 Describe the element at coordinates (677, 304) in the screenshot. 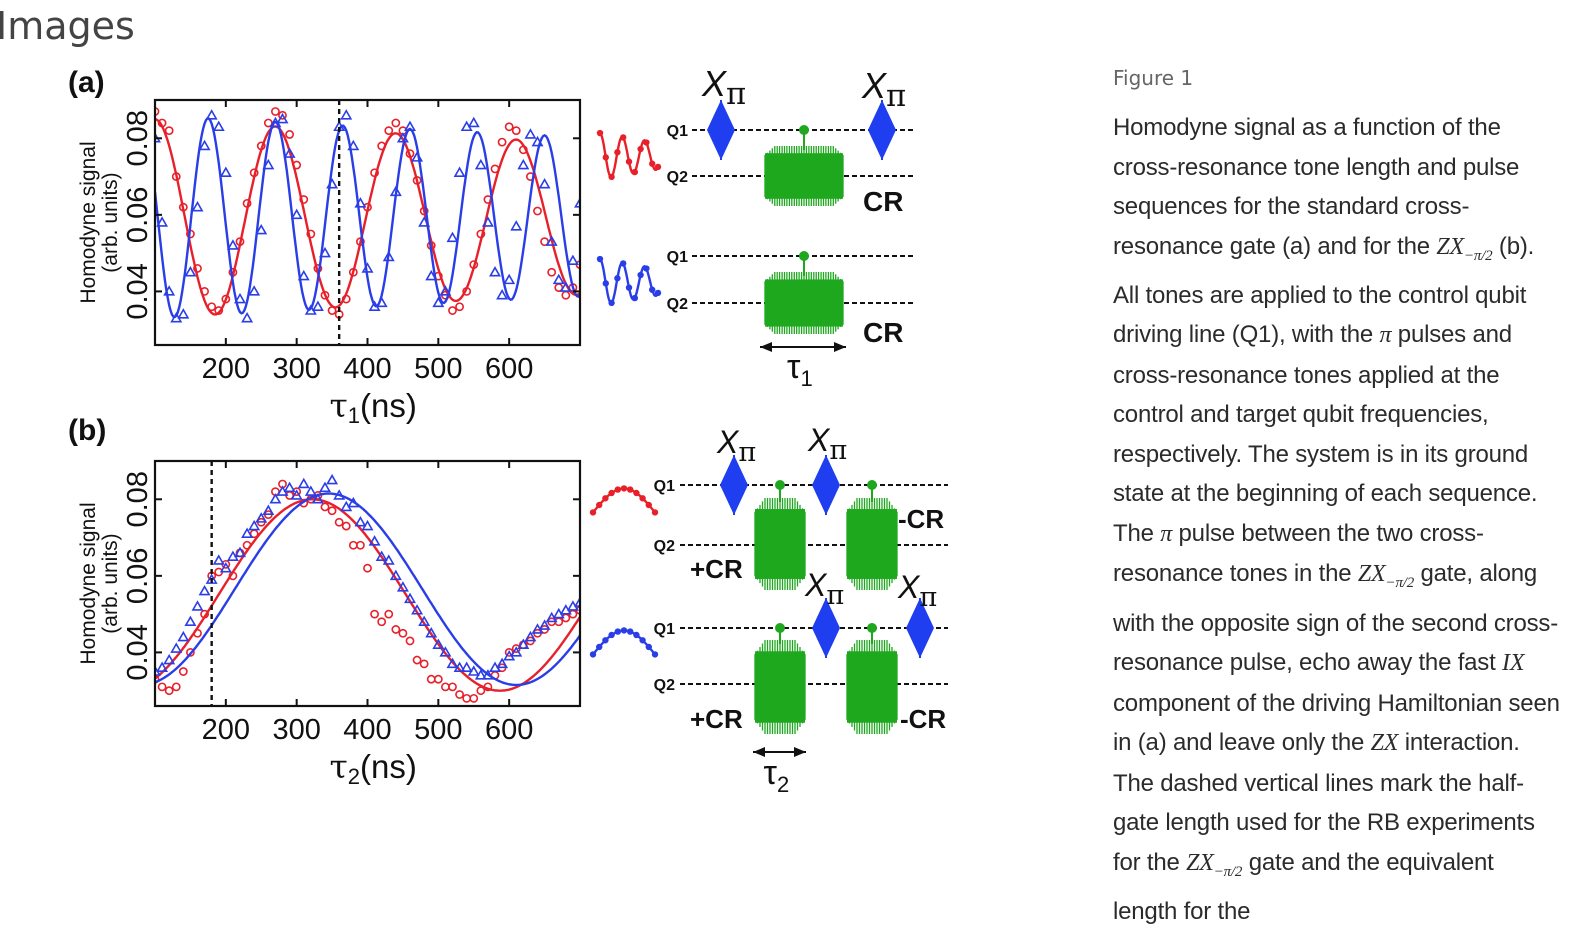

I see `q2-label: Q2` at that location.